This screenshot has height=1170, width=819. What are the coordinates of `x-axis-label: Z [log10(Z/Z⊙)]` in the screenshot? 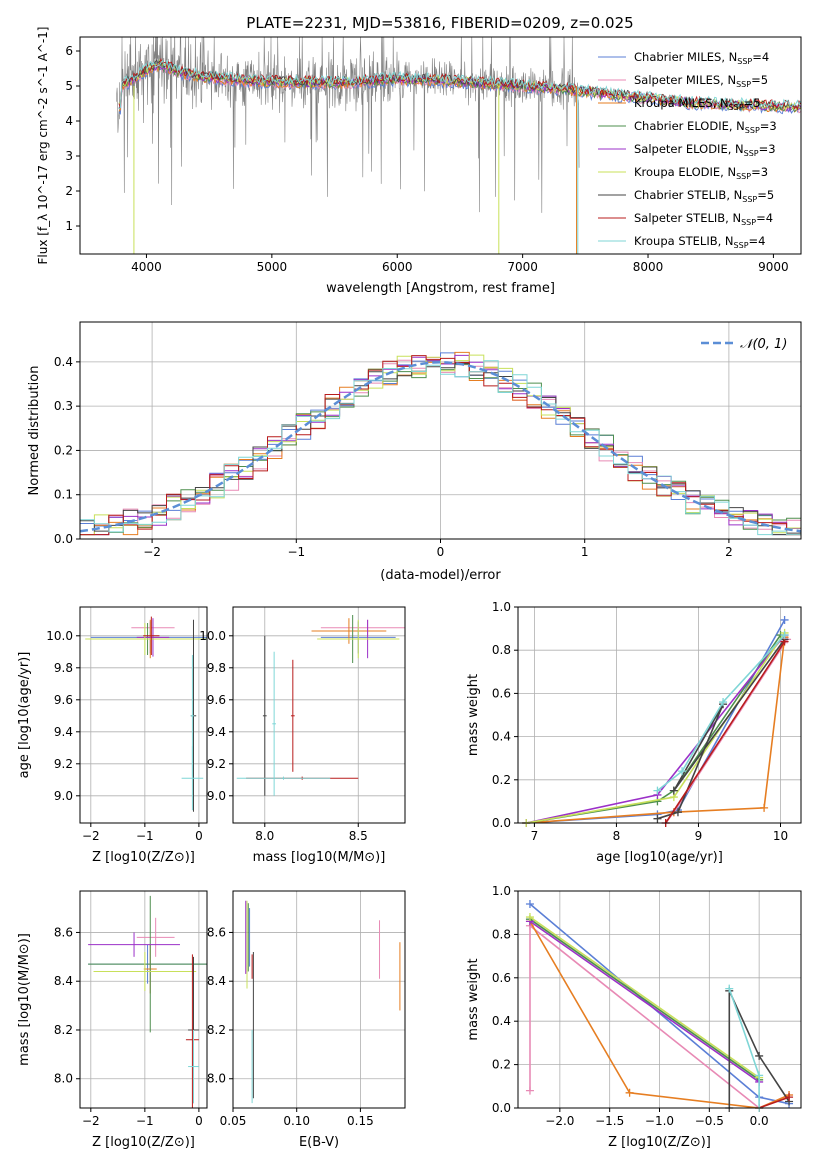 It's located at (143, 1142).